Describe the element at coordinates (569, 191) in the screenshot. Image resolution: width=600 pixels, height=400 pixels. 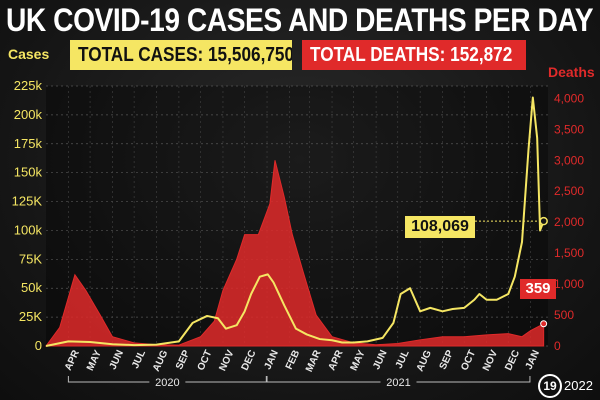
I see `y2-tick-label: 2,500` at that location.